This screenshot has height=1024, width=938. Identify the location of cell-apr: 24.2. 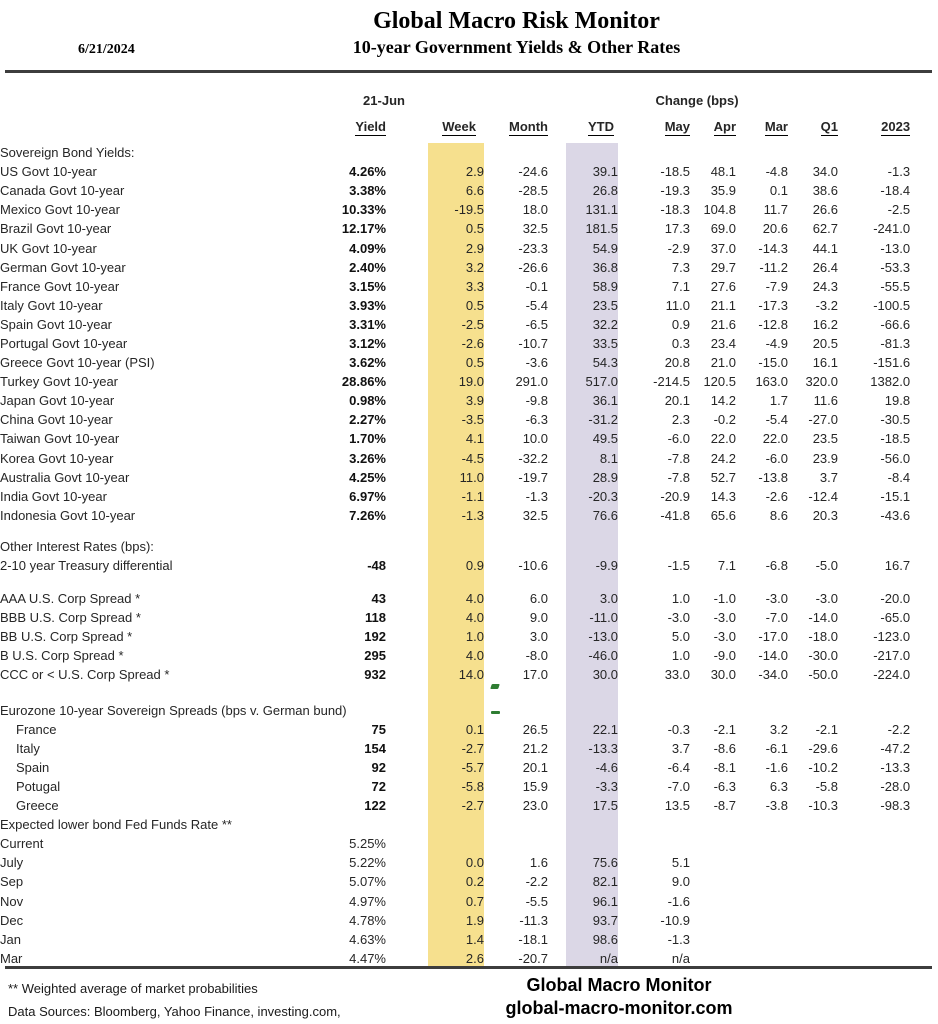
(723, 458).